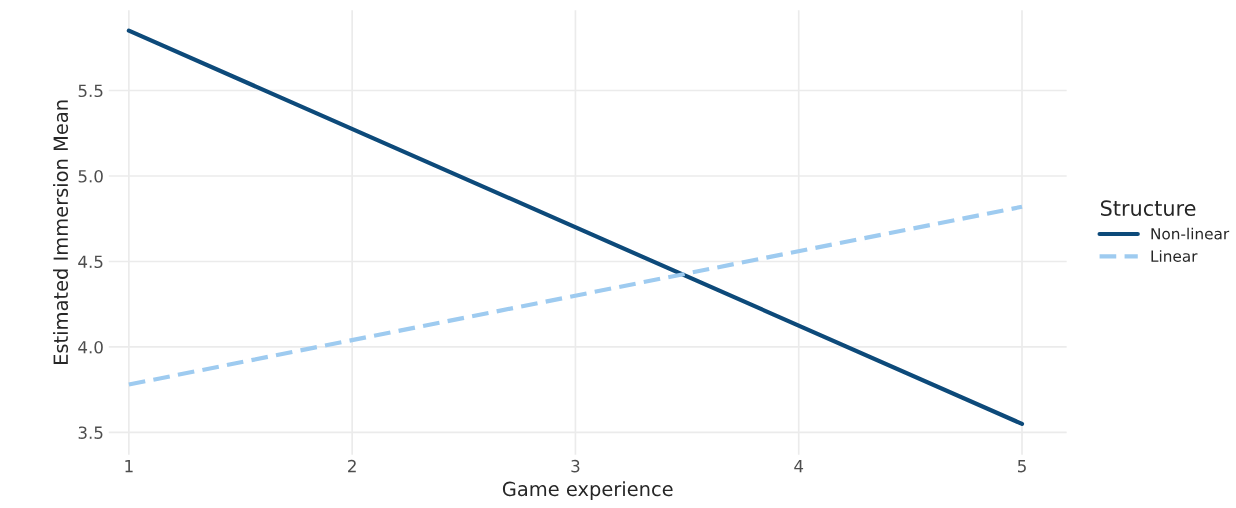 The image size is (1236, 508). I want to click on x-tick-label: 3, so click(575, 466).